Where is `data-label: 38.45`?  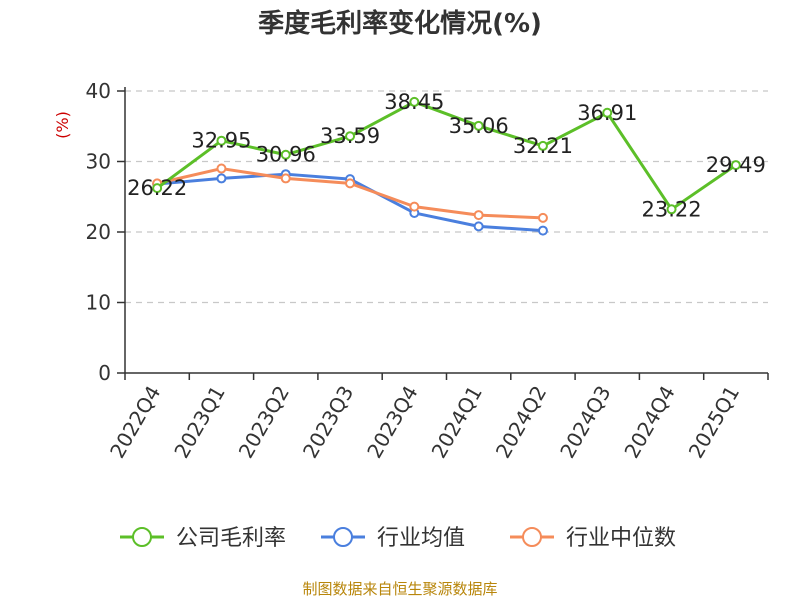
data-label: 38.45 is located at coordinates (414, 102).